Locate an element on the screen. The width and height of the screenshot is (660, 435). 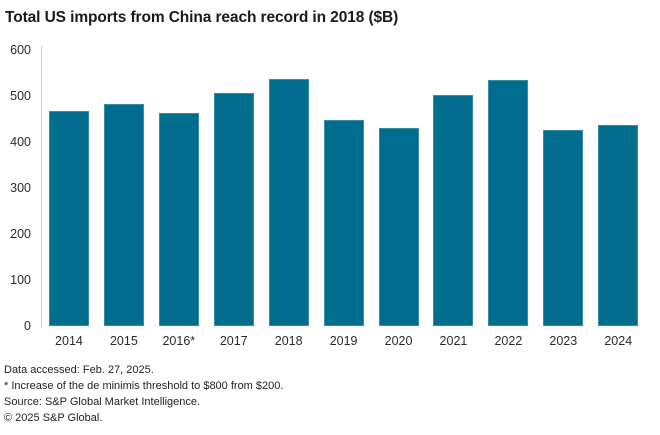
y-tick-label: 500 is located at coordinates (20, 96).